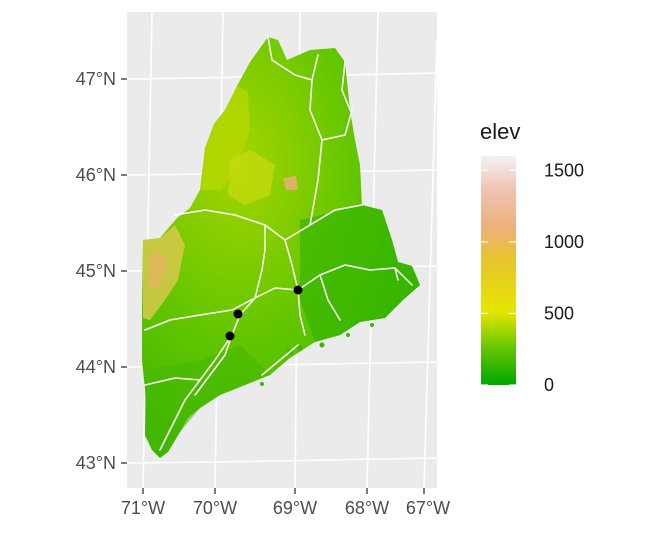  Describe the element at coordinates (559, 313) in the screenshot. I see `legend-label: 500` at that location.